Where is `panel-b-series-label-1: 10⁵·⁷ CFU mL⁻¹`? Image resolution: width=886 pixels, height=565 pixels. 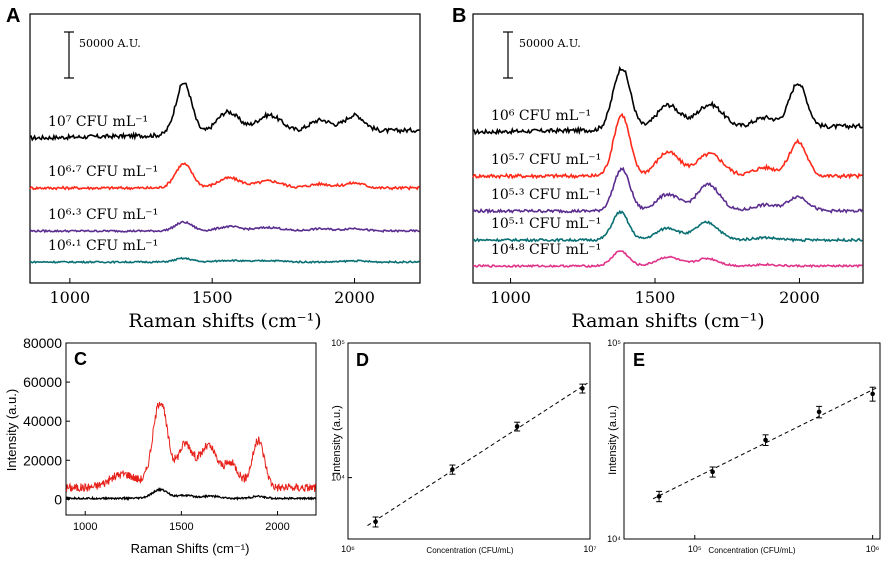 panel-b-series-label-1: 10⁵·⁷ CFU mL⁻¹ is located at coordinates (546, 160).